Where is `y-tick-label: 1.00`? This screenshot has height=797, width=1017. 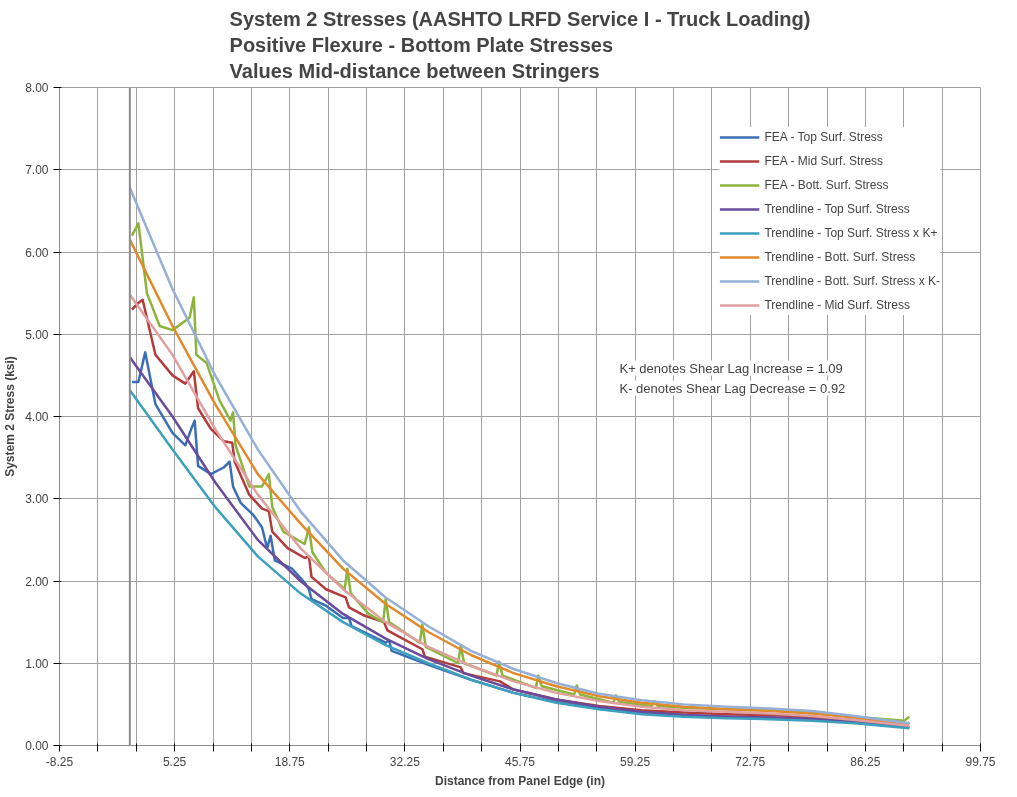 y-tick-label: 1.00 is located at coordinates (37, 663).